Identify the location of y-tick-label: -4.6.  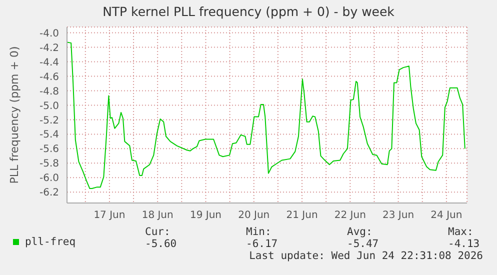
(49, 77).